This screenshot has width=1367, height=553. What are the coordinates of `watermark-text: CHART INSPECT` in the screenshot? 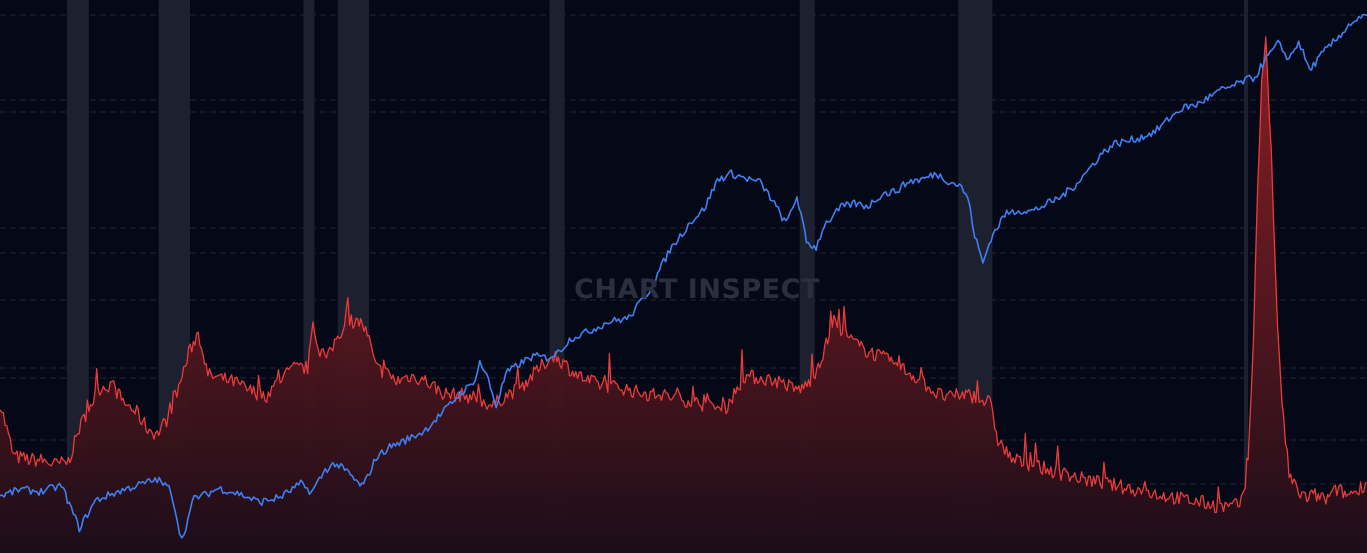 It's located at (697, 289).